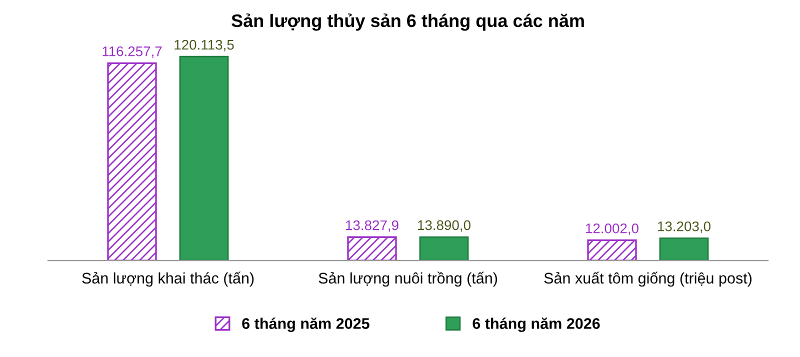 This screenshot has width=800, height=357. What do you see at coordinates (372, 226) in the screenshot?
I see `data-label: 13.827,9` at bounding box center [372, 226].